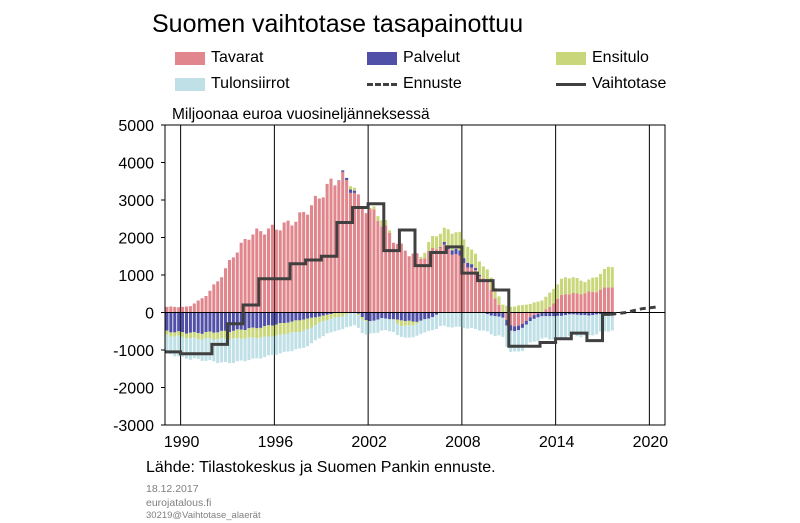 This screenshot has height=523, width=800. Describe the element at coordinates (382, 58) in the screenshot. I see `legend-swatch-palvelut` at that location.